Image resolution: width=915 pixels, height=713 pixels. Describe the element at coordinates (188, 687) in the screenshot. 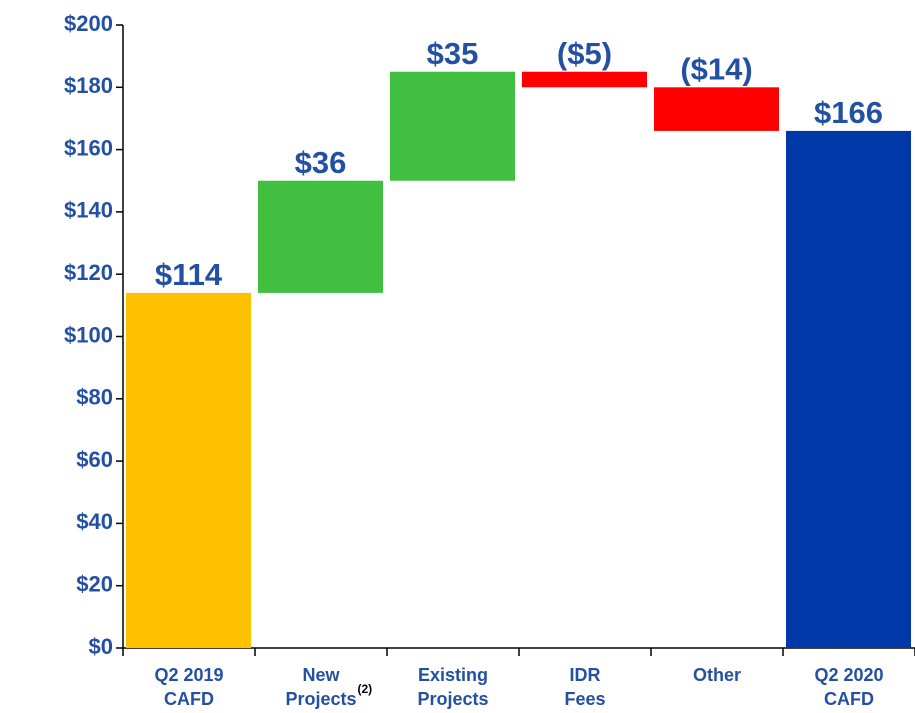

I see `x-tick-label: Q2 2019 CAFD` at that location.